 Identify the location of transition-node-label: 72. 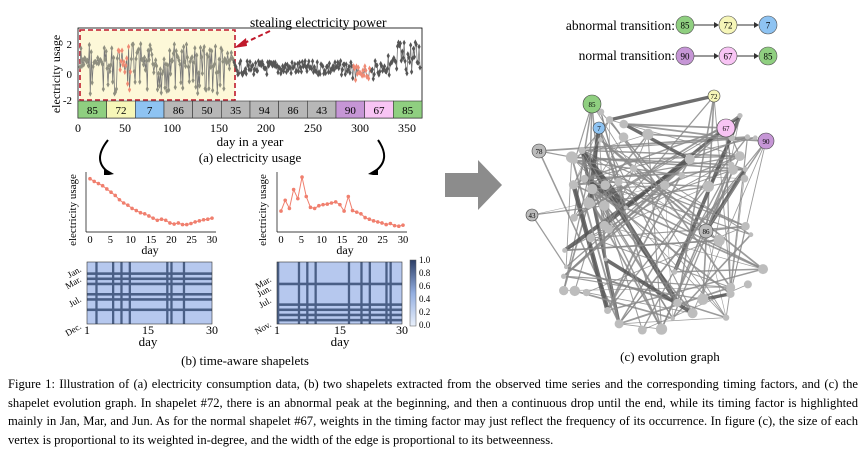
(728, 26).